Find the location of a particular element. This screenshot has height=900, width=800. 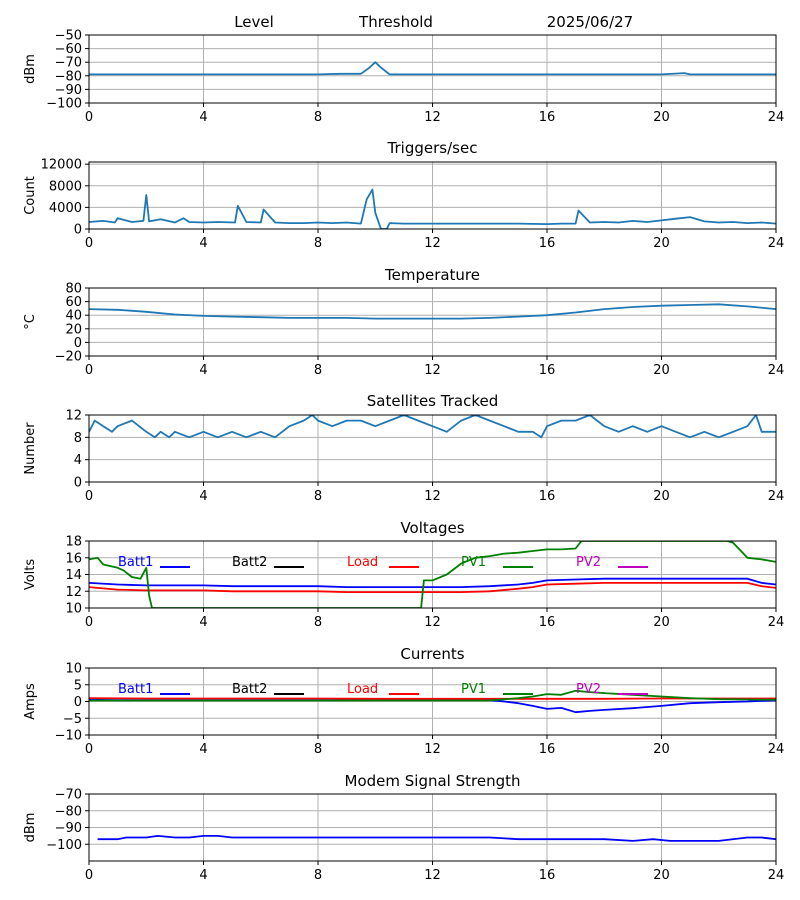

y-axis-label: Amps is located at coordinates (30, 701).